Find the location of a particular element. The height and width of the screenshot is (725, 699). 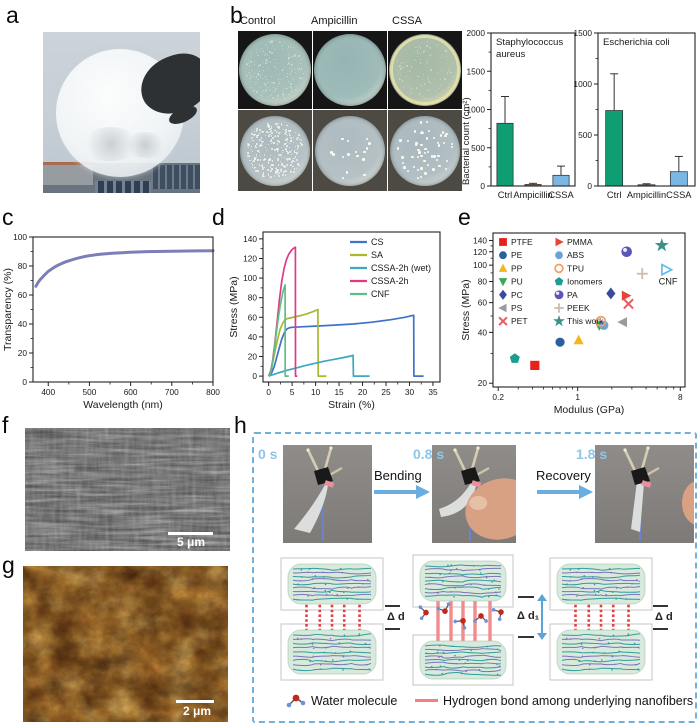

svg-text: PU is located at coordinates (517, 282).